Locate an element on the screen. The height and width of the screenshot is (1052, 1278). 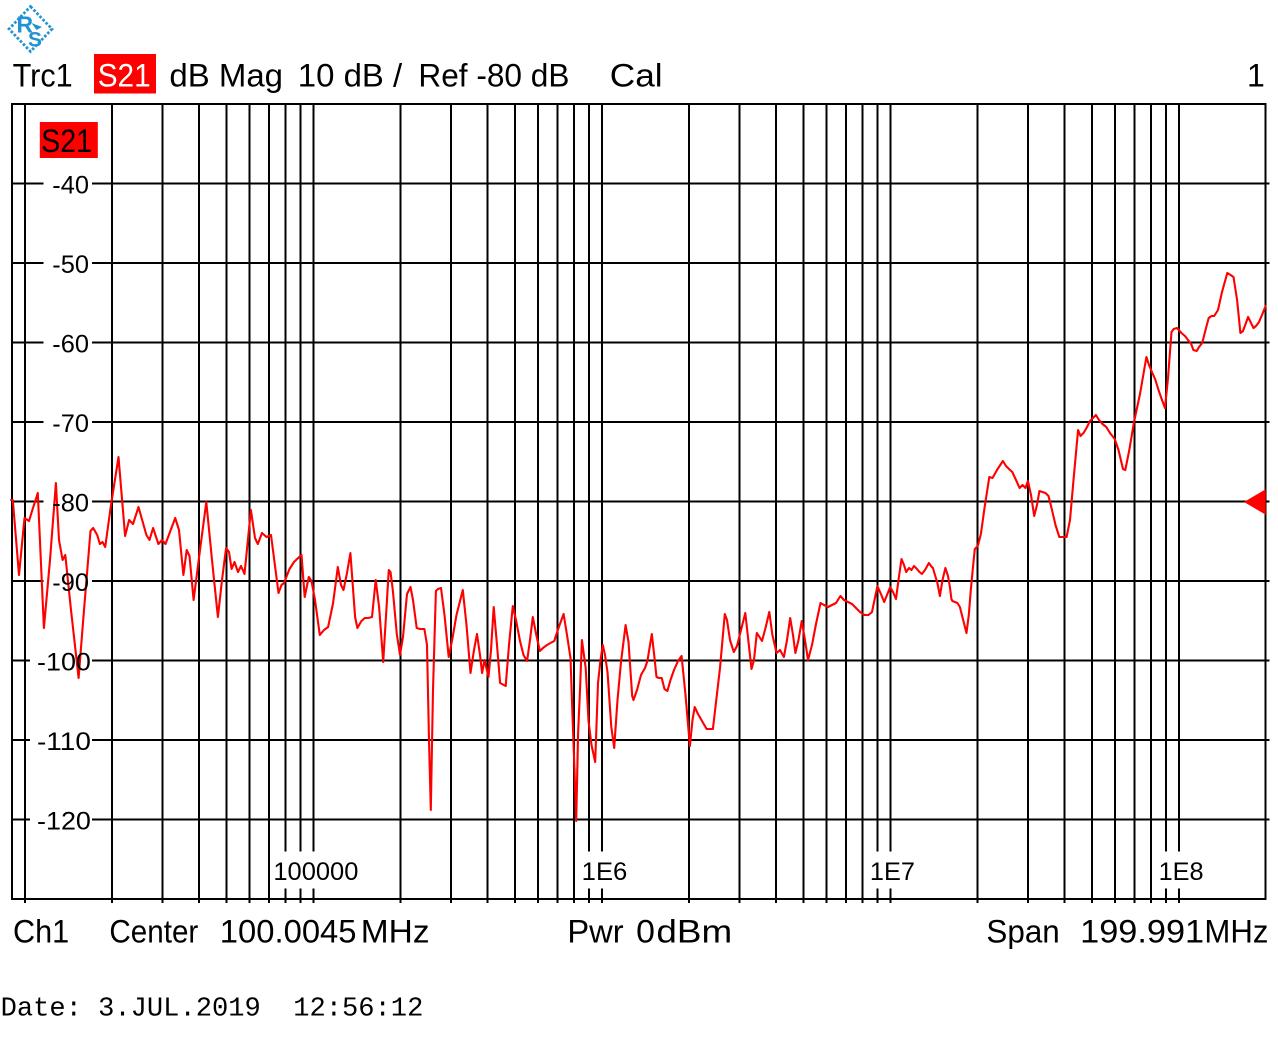
svg-text: Trc1 is located at coordinates (43, 75).